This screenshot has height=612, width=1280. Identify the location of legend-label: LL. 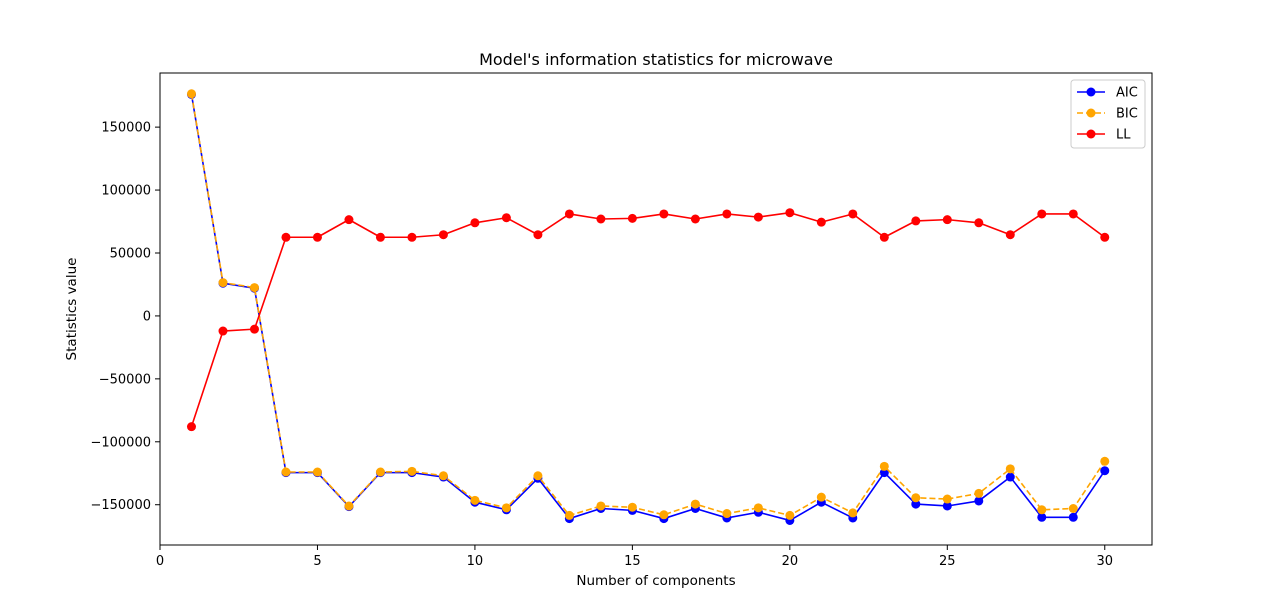
(1123, 135).